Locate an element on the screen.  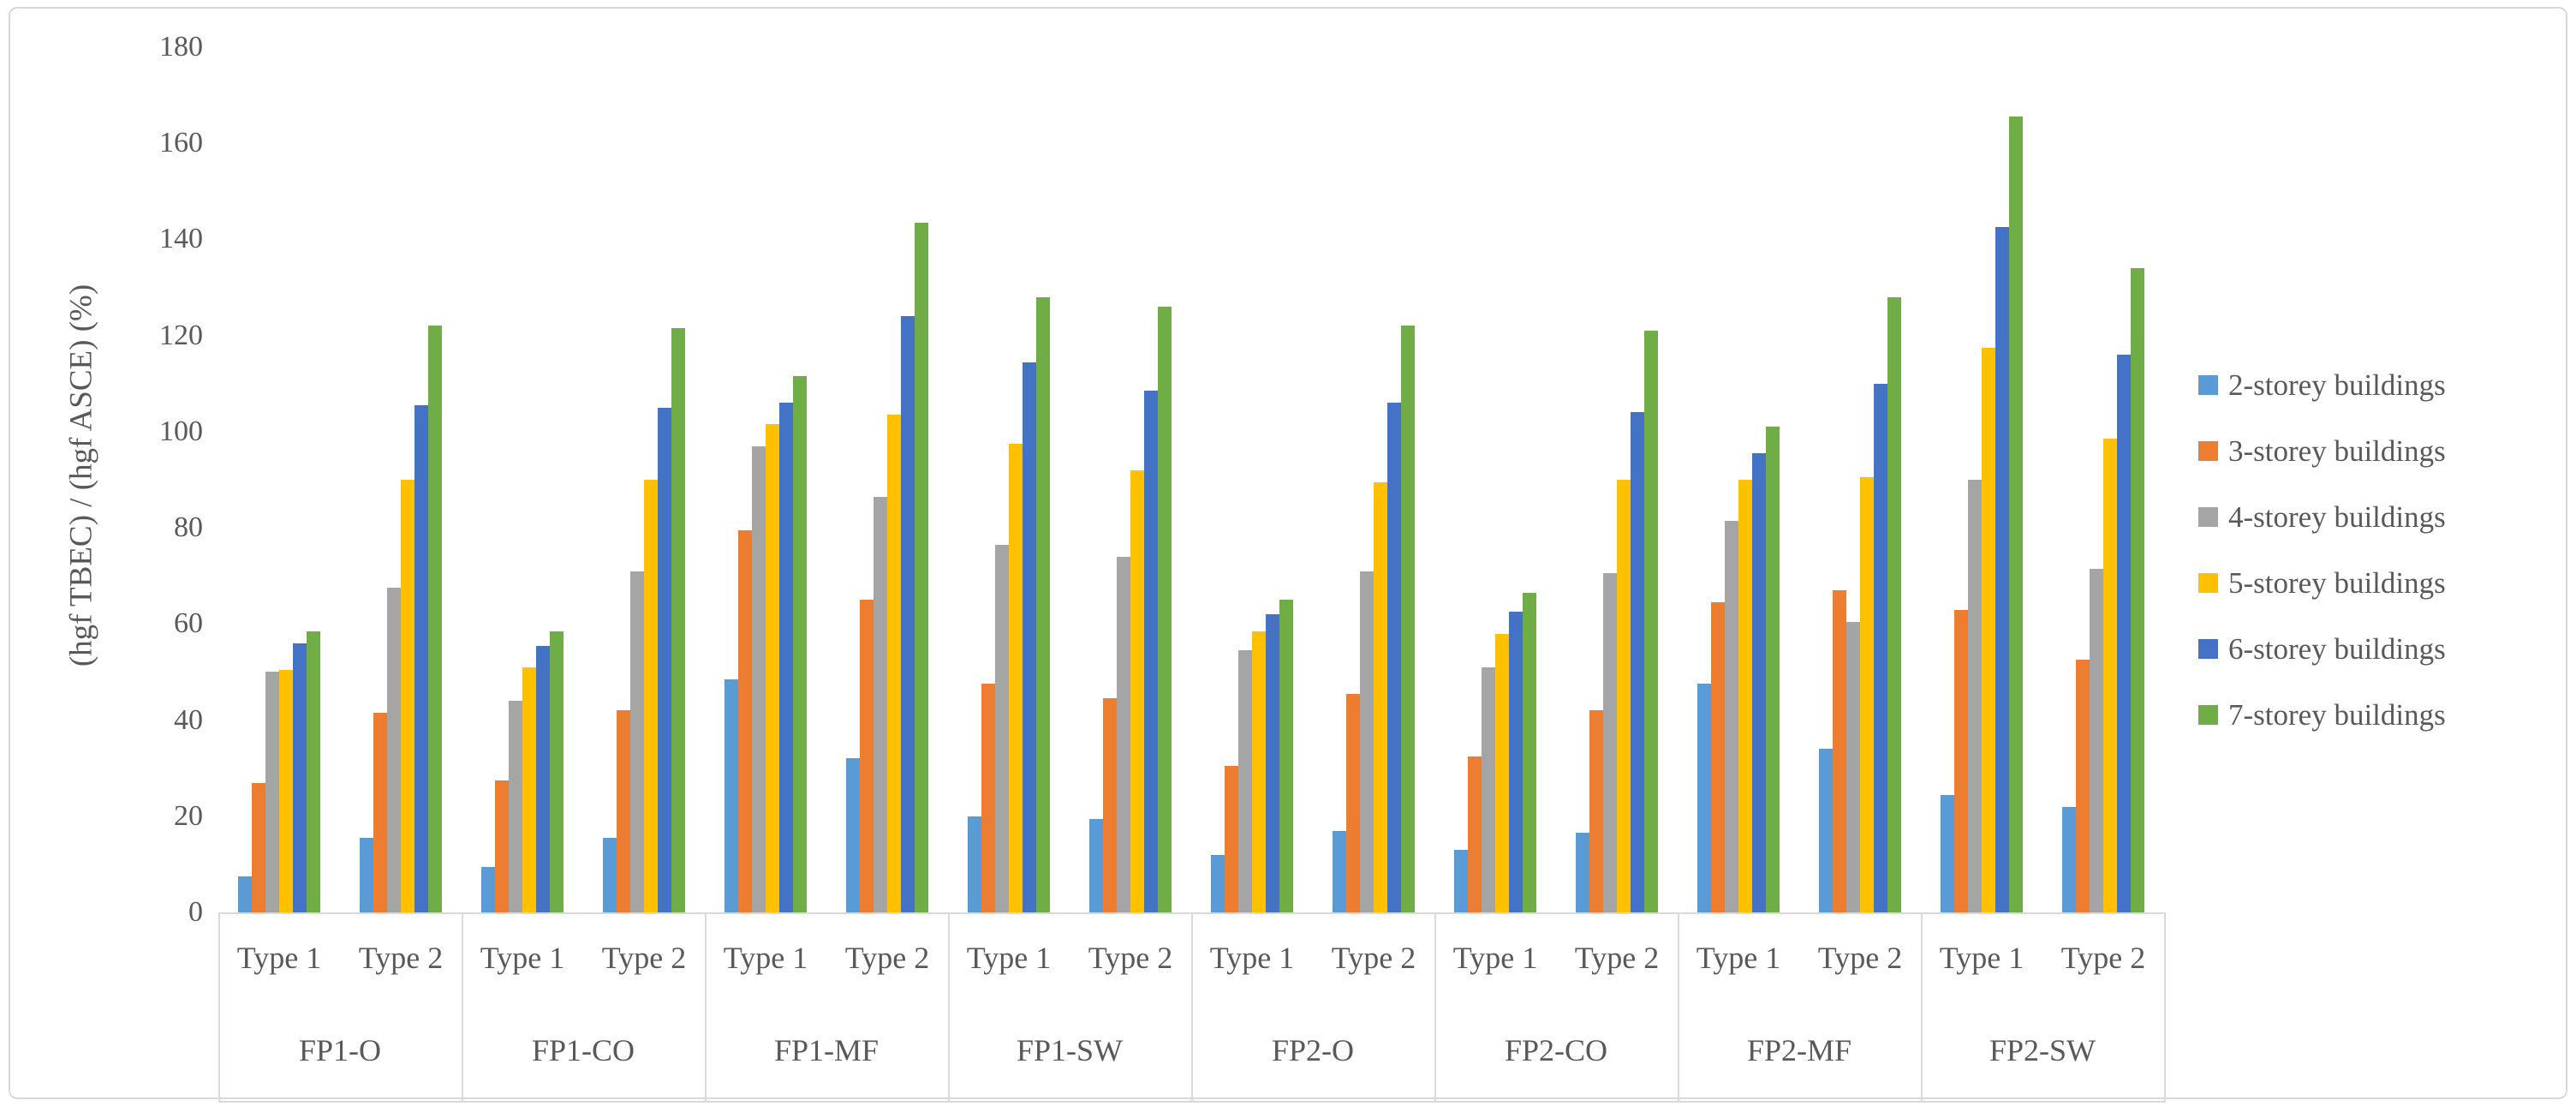
bar-4storey-FP2-SW-type1 is located at coordinates (1975, 696).